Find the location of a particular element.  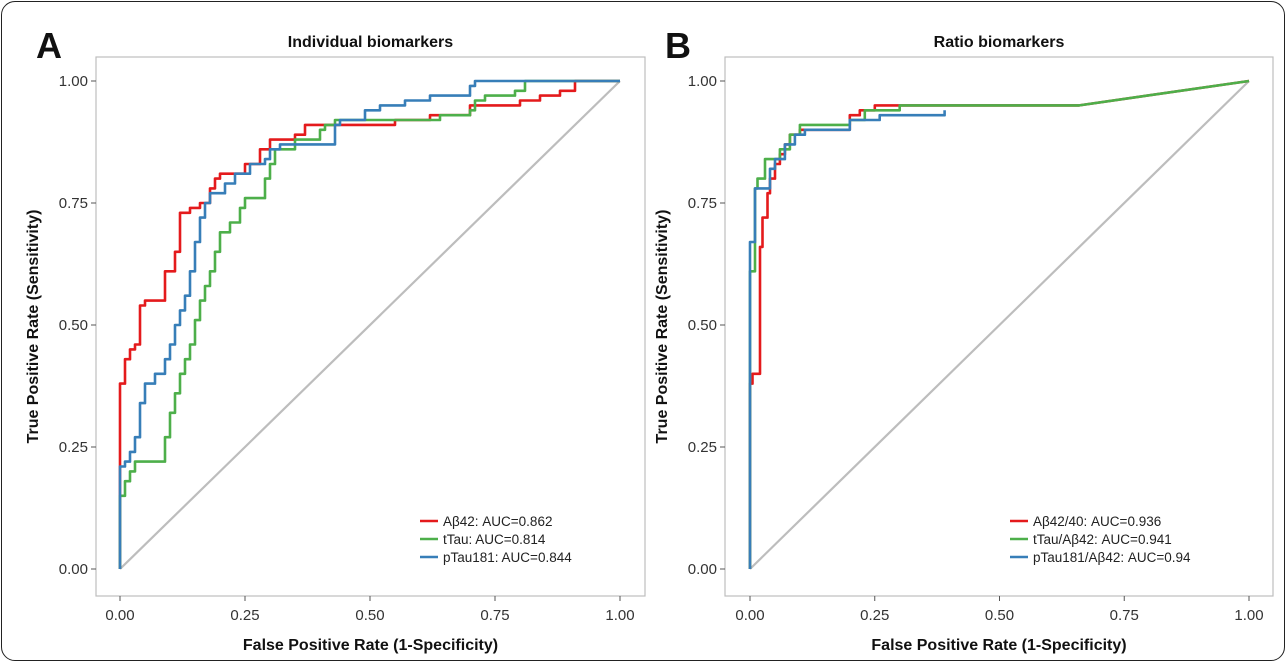

legend-entry: tTau/Aβ42: AUC=0.941 is located at coordinates (1102, 539).